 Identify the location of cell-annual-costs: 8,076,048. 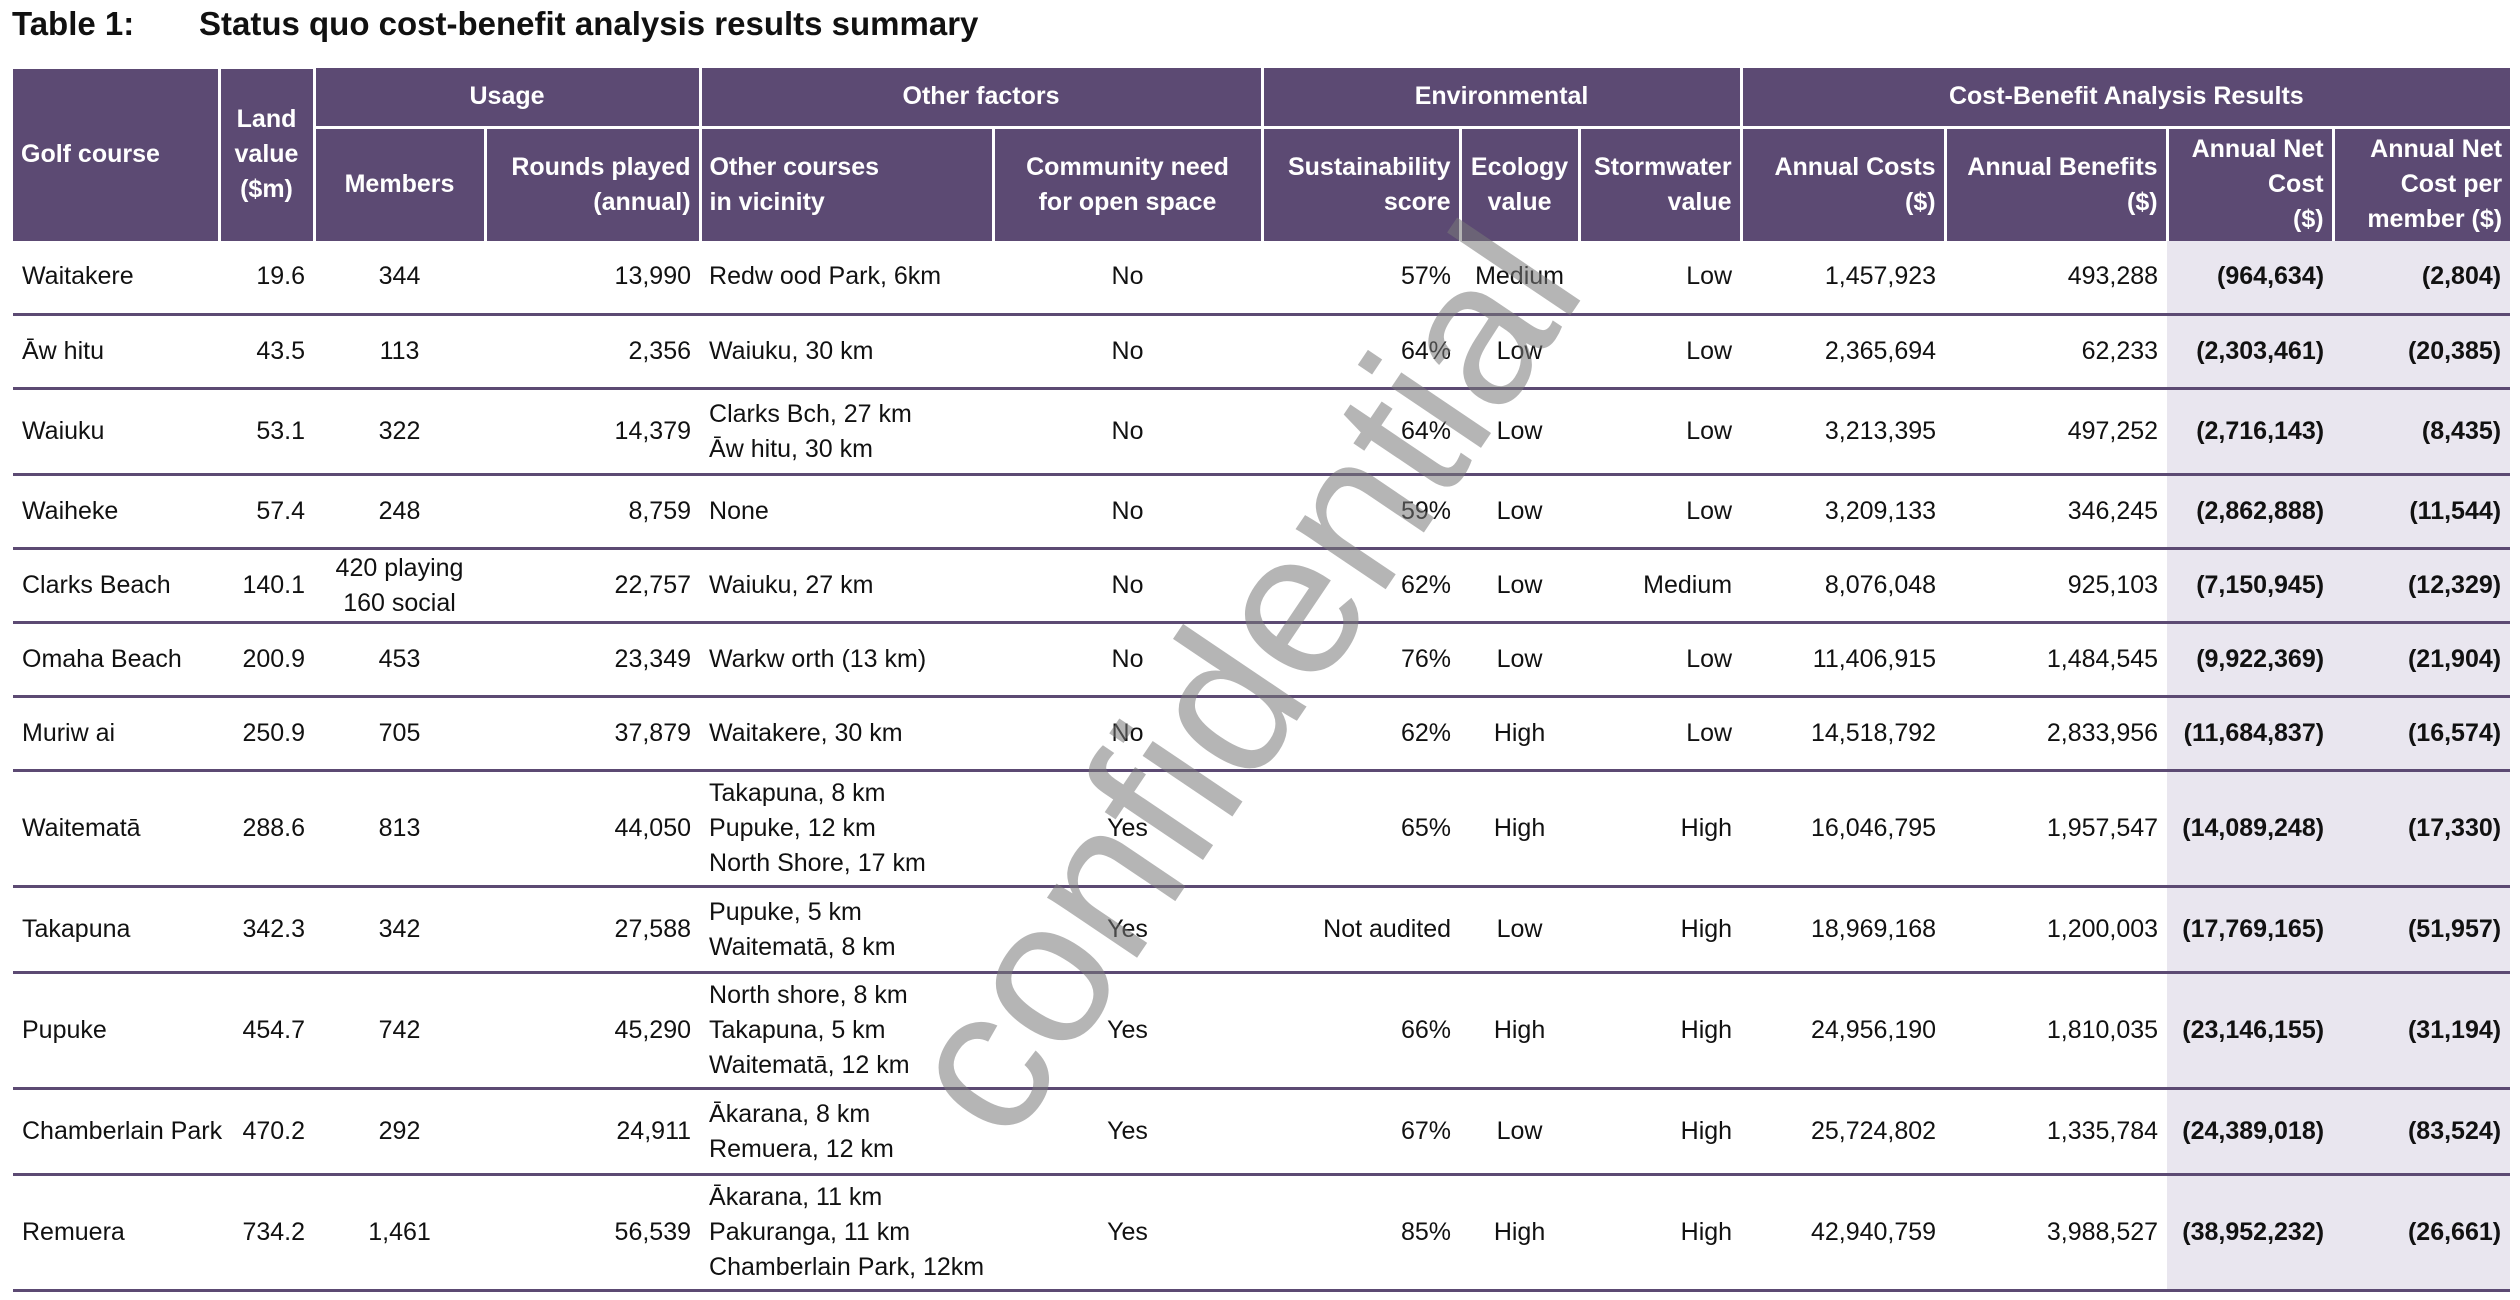
(1843, 586).